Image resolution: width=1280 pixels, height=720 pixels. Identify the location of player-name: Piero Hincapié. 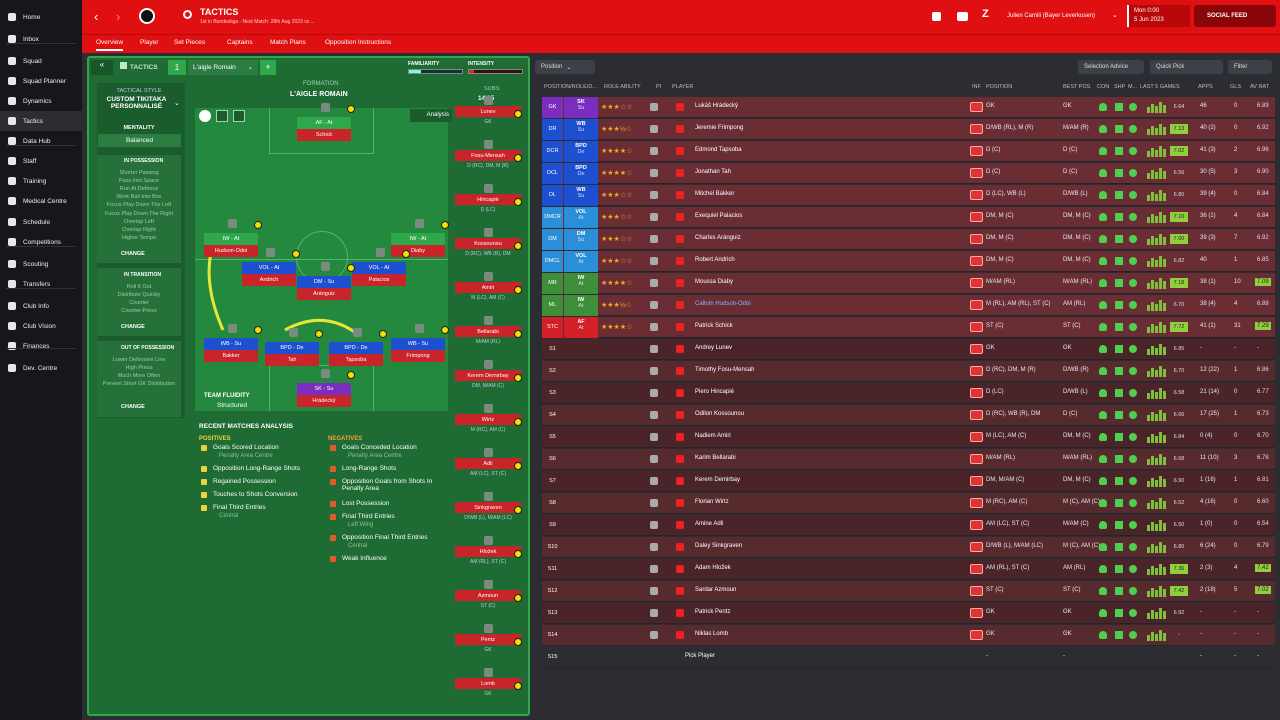
(715, 392).